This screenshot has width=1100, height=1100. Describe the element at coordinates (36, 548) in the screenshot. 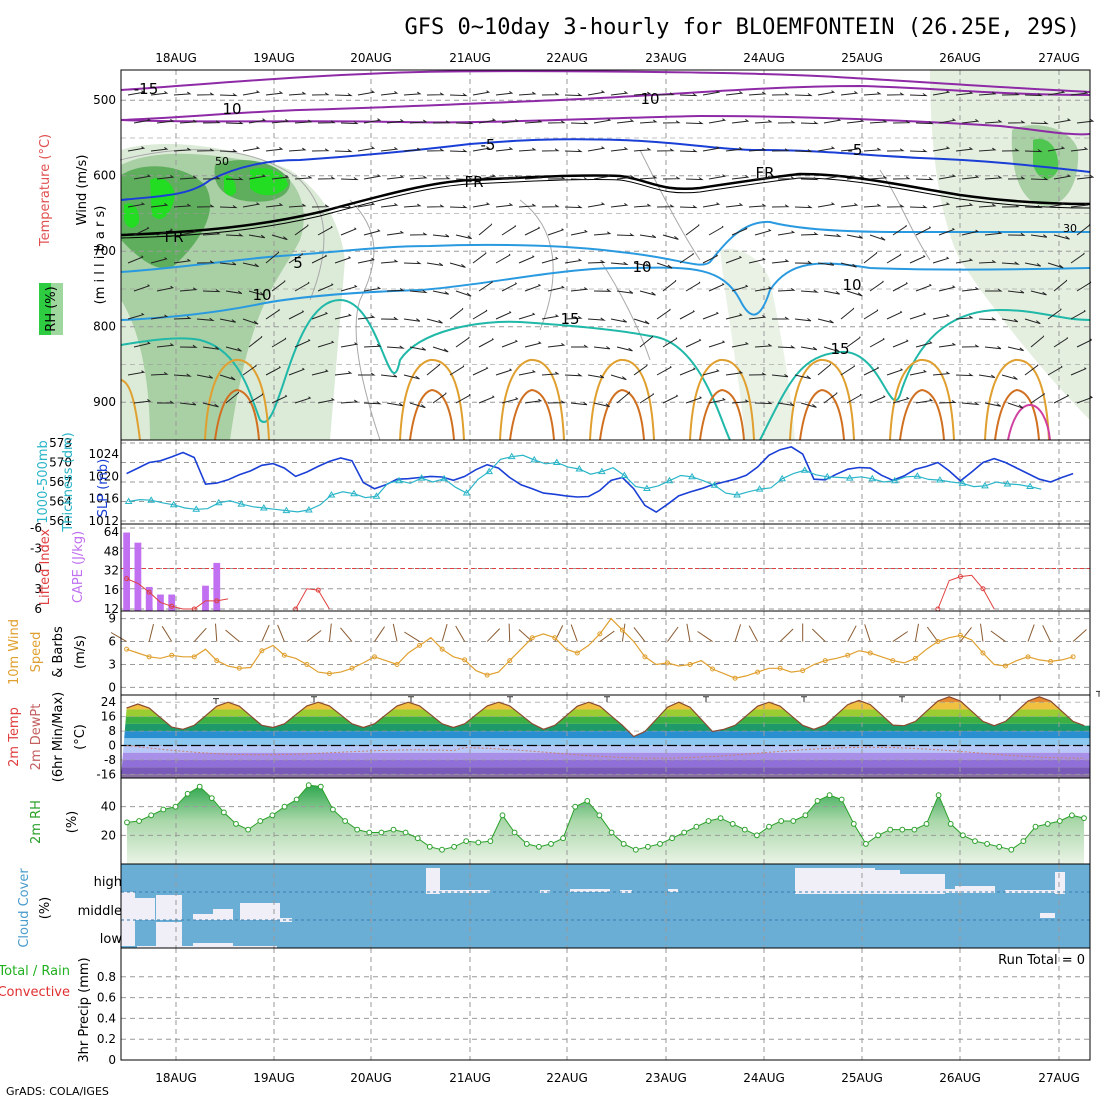

I see `p3-left-tick: -3` at that location.